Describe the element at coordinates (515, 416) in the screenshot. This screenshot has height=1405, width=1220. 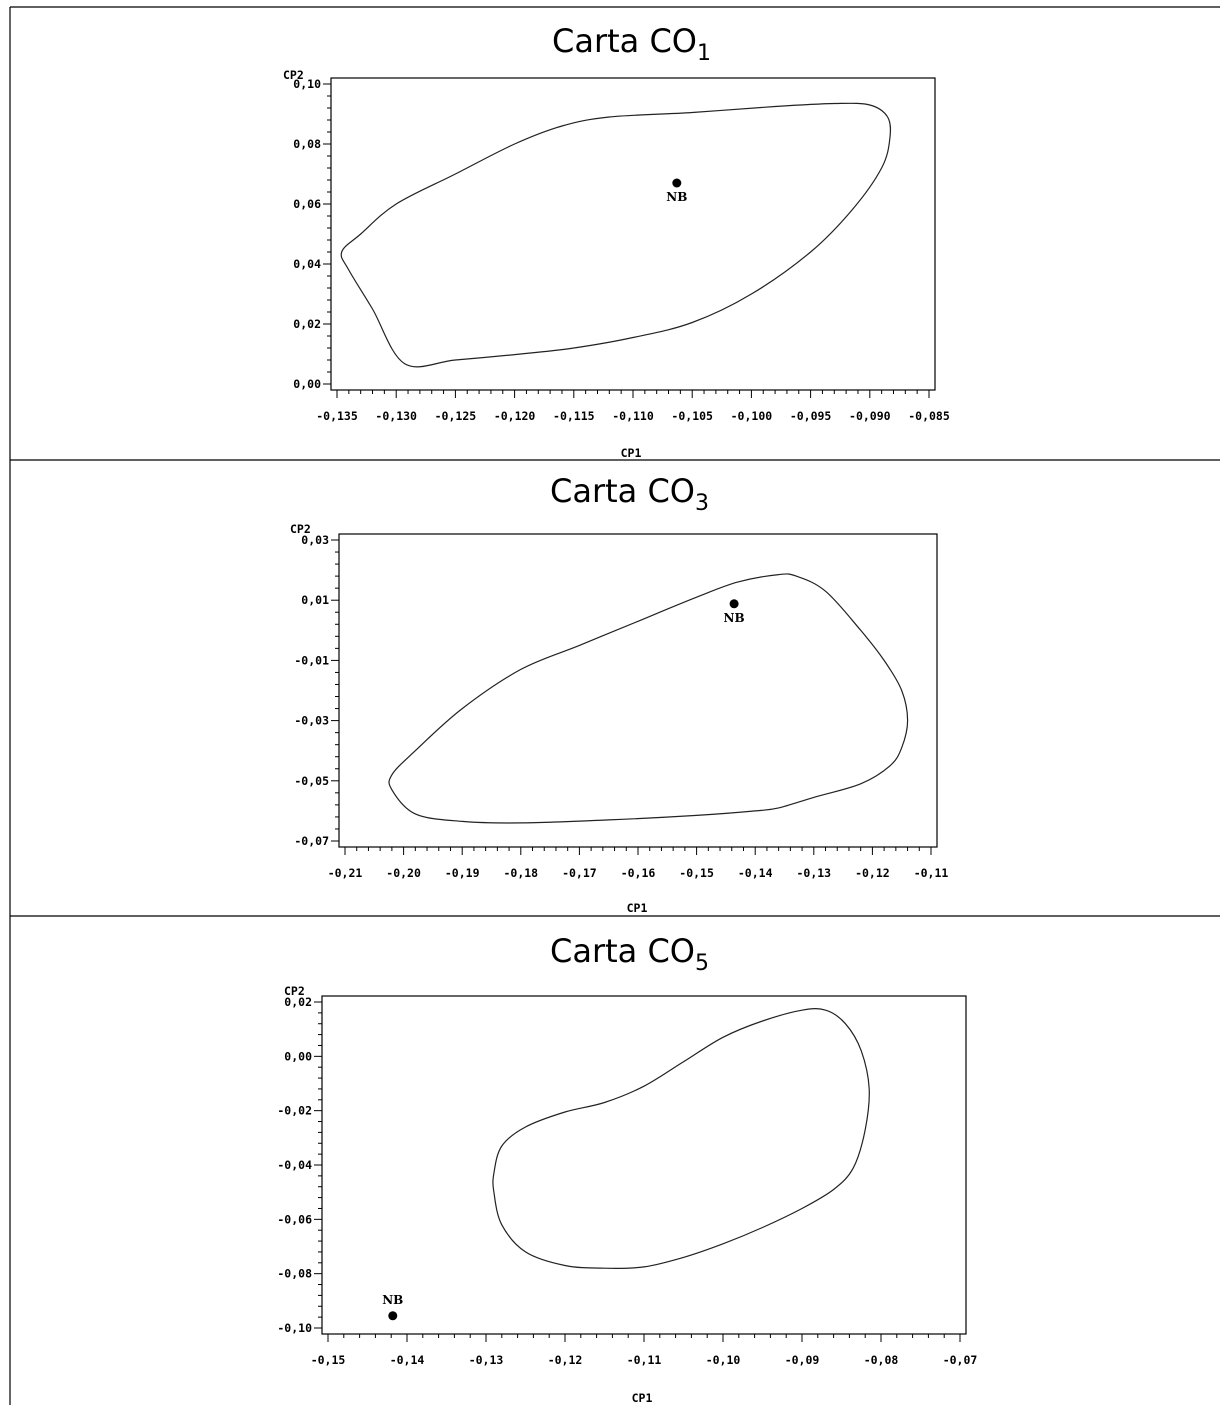
I see `x-tick-label: -0,120` at that location.